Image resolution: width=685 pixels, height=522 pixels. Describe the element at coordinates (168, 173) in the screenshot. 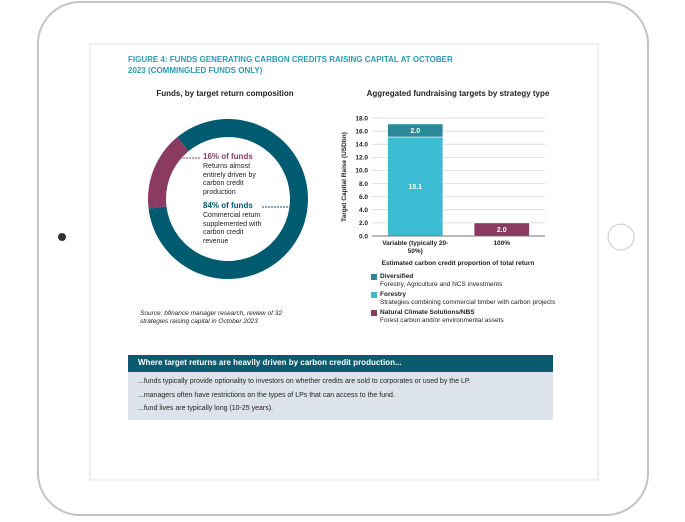

I see `donut-slice` at that location.